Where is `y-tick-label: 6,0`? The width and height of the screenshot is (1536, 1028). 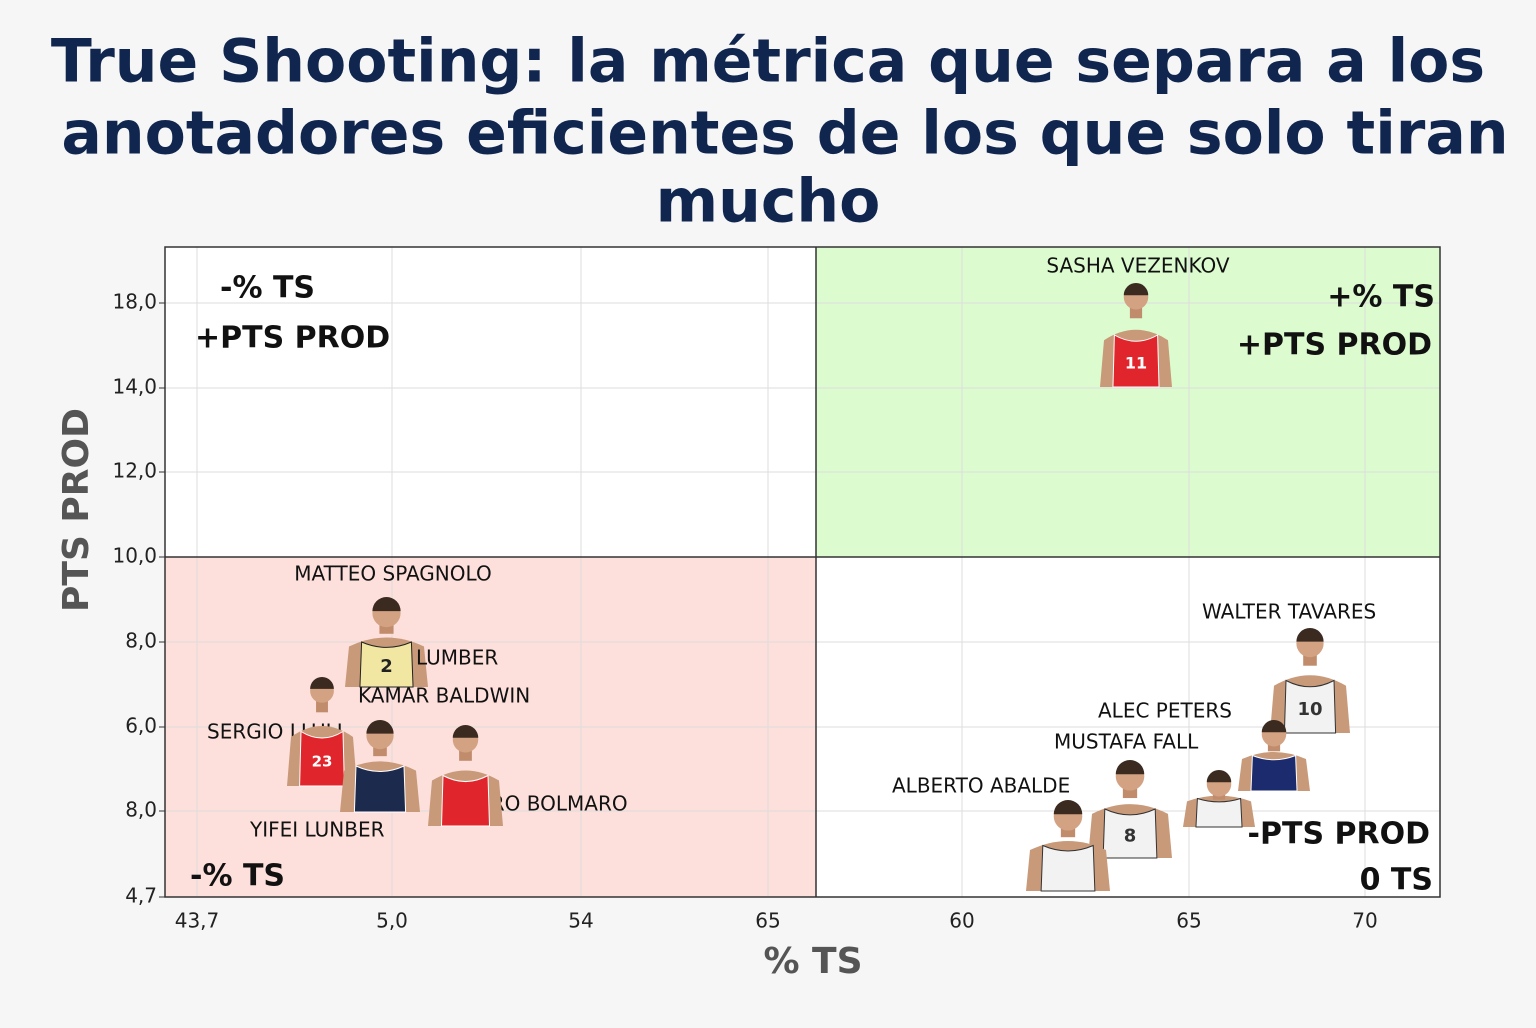
y-tick-label: 6,0 is located at coordinates (141, 726).